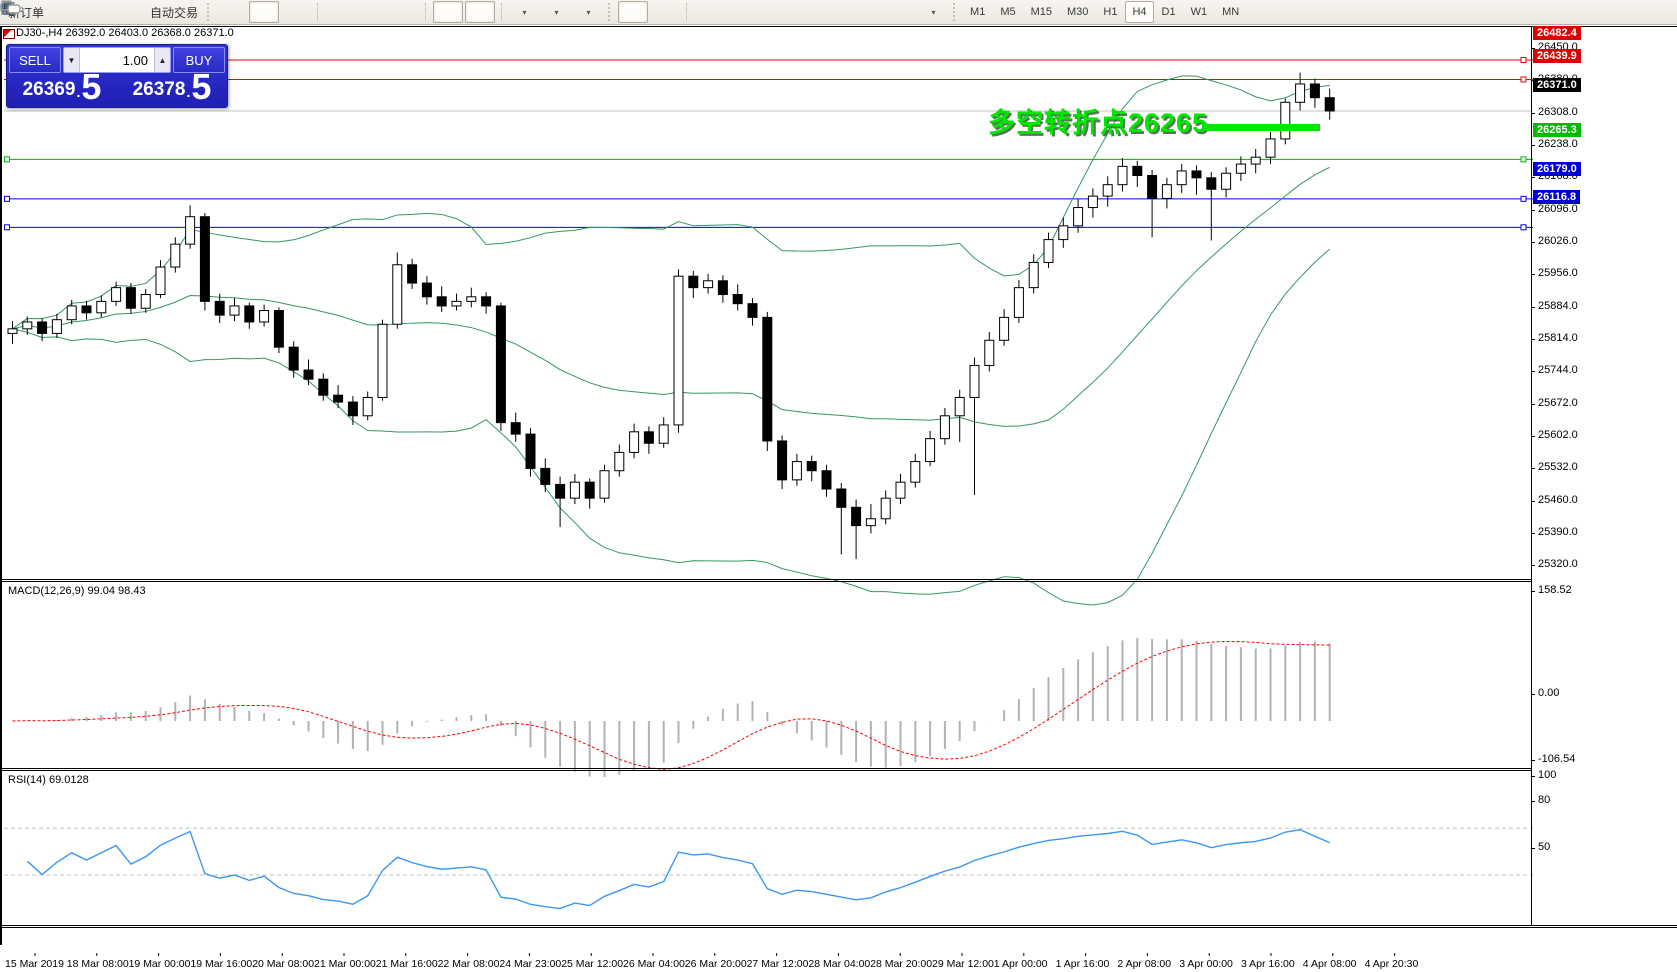 The width and height of the screenshot is (1677, 972). What do you see at coordinates (1558, 500) in the screenshot?
I see `price-tick-label: 25460.0` at bounding box center [1558, 500].